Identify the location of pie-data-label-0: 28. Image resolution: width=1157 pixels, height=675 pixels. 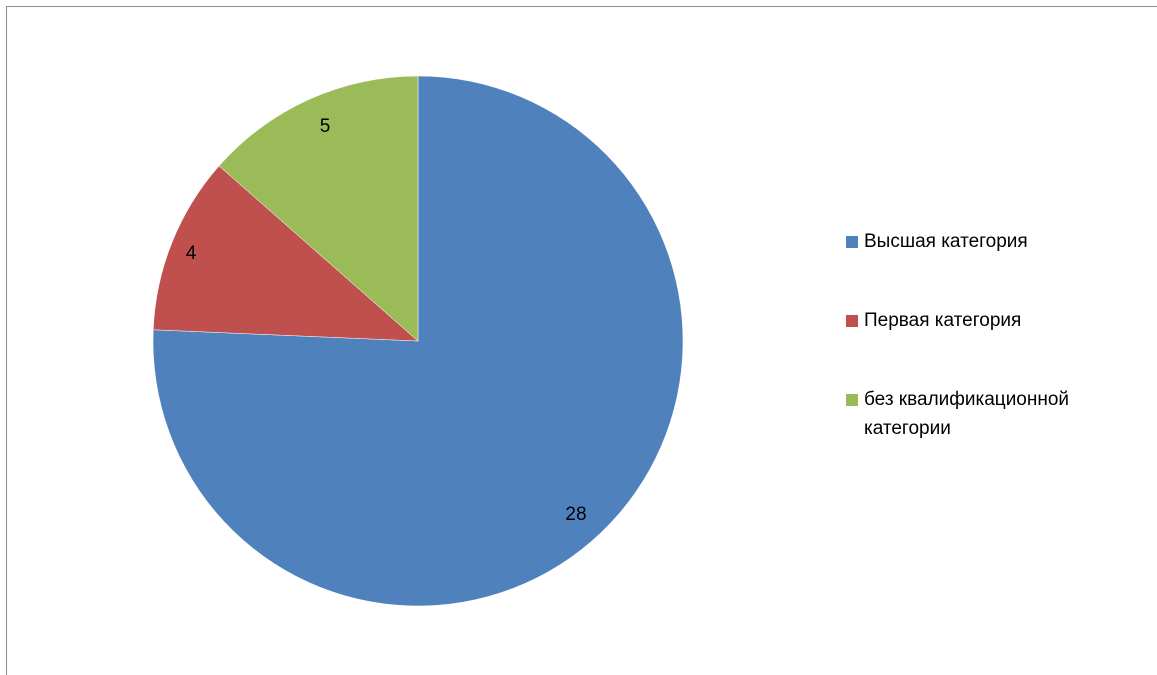
(575, 514).